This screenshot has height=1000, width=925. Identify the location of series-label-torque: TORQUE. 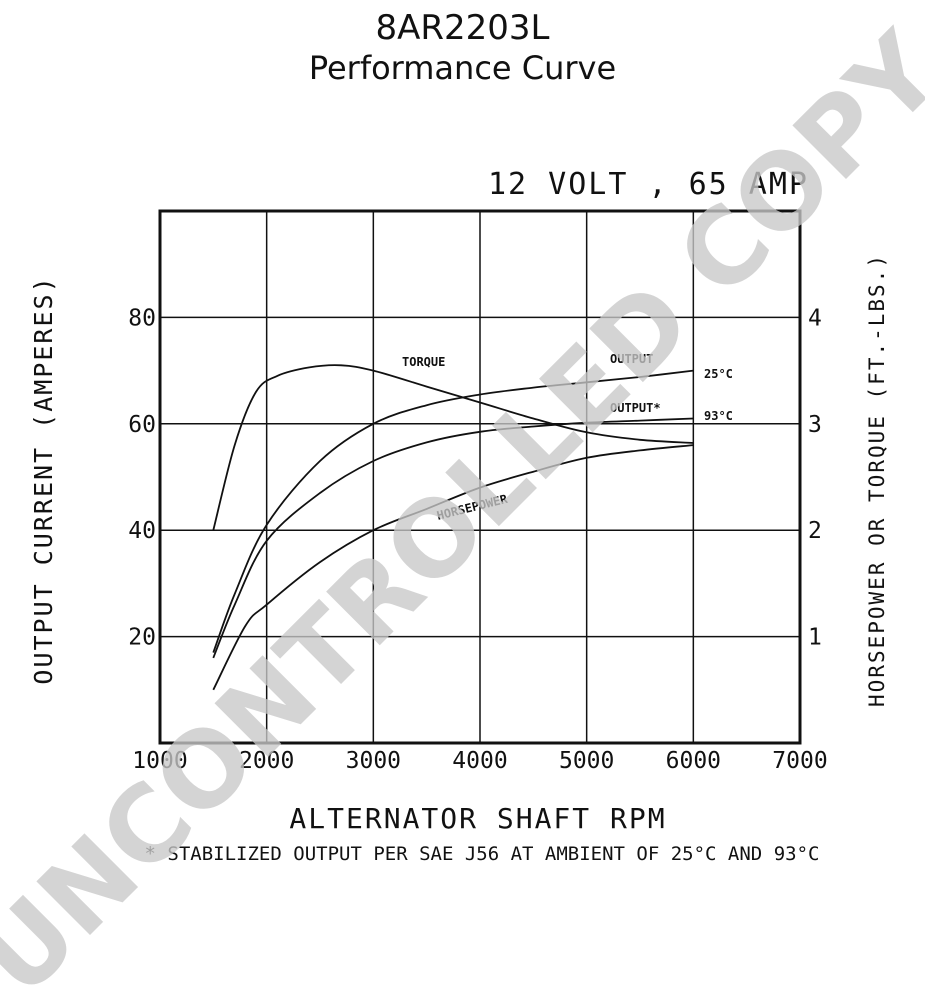
(423, 362).